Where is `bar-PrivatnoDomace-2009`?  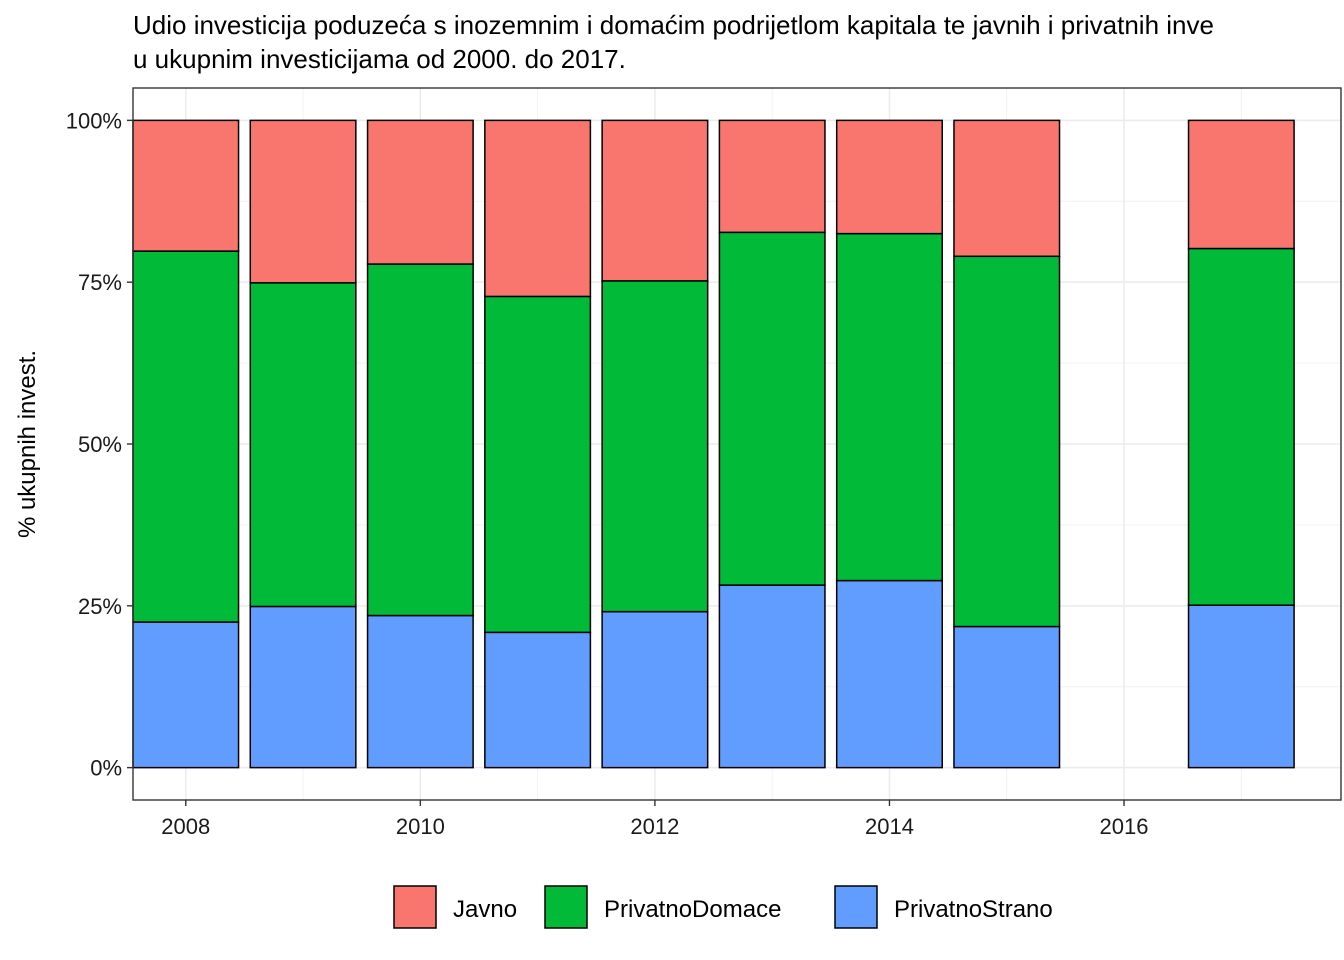
bar-PrivatnoDomace-2009 is located at coordinates (303, 445).